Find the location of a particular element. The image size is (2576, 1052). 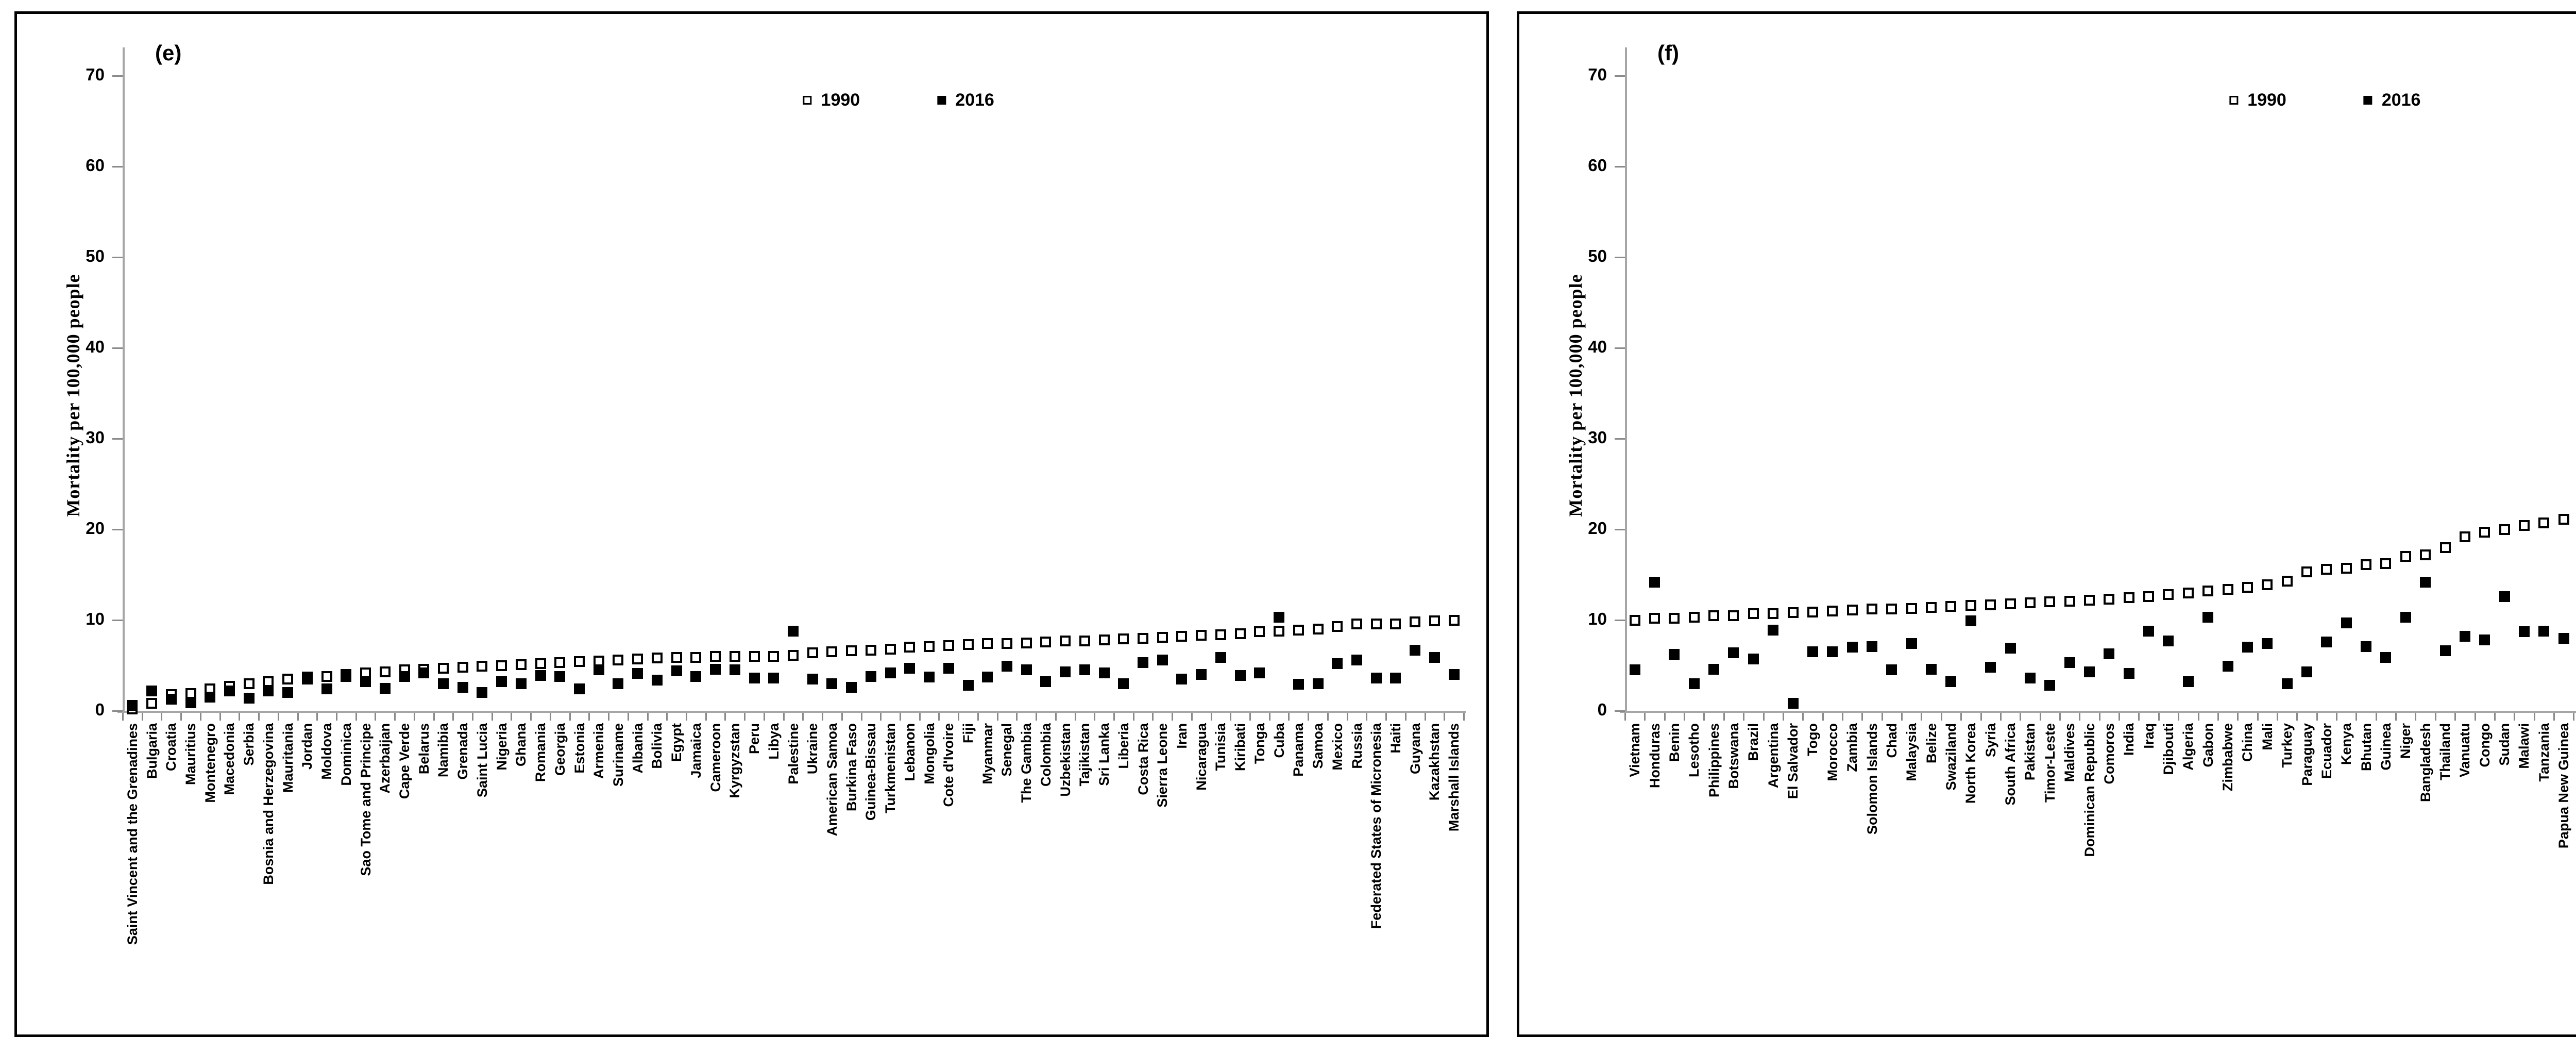

x-category-label: Maldives is located at coordinates (2070, 752).